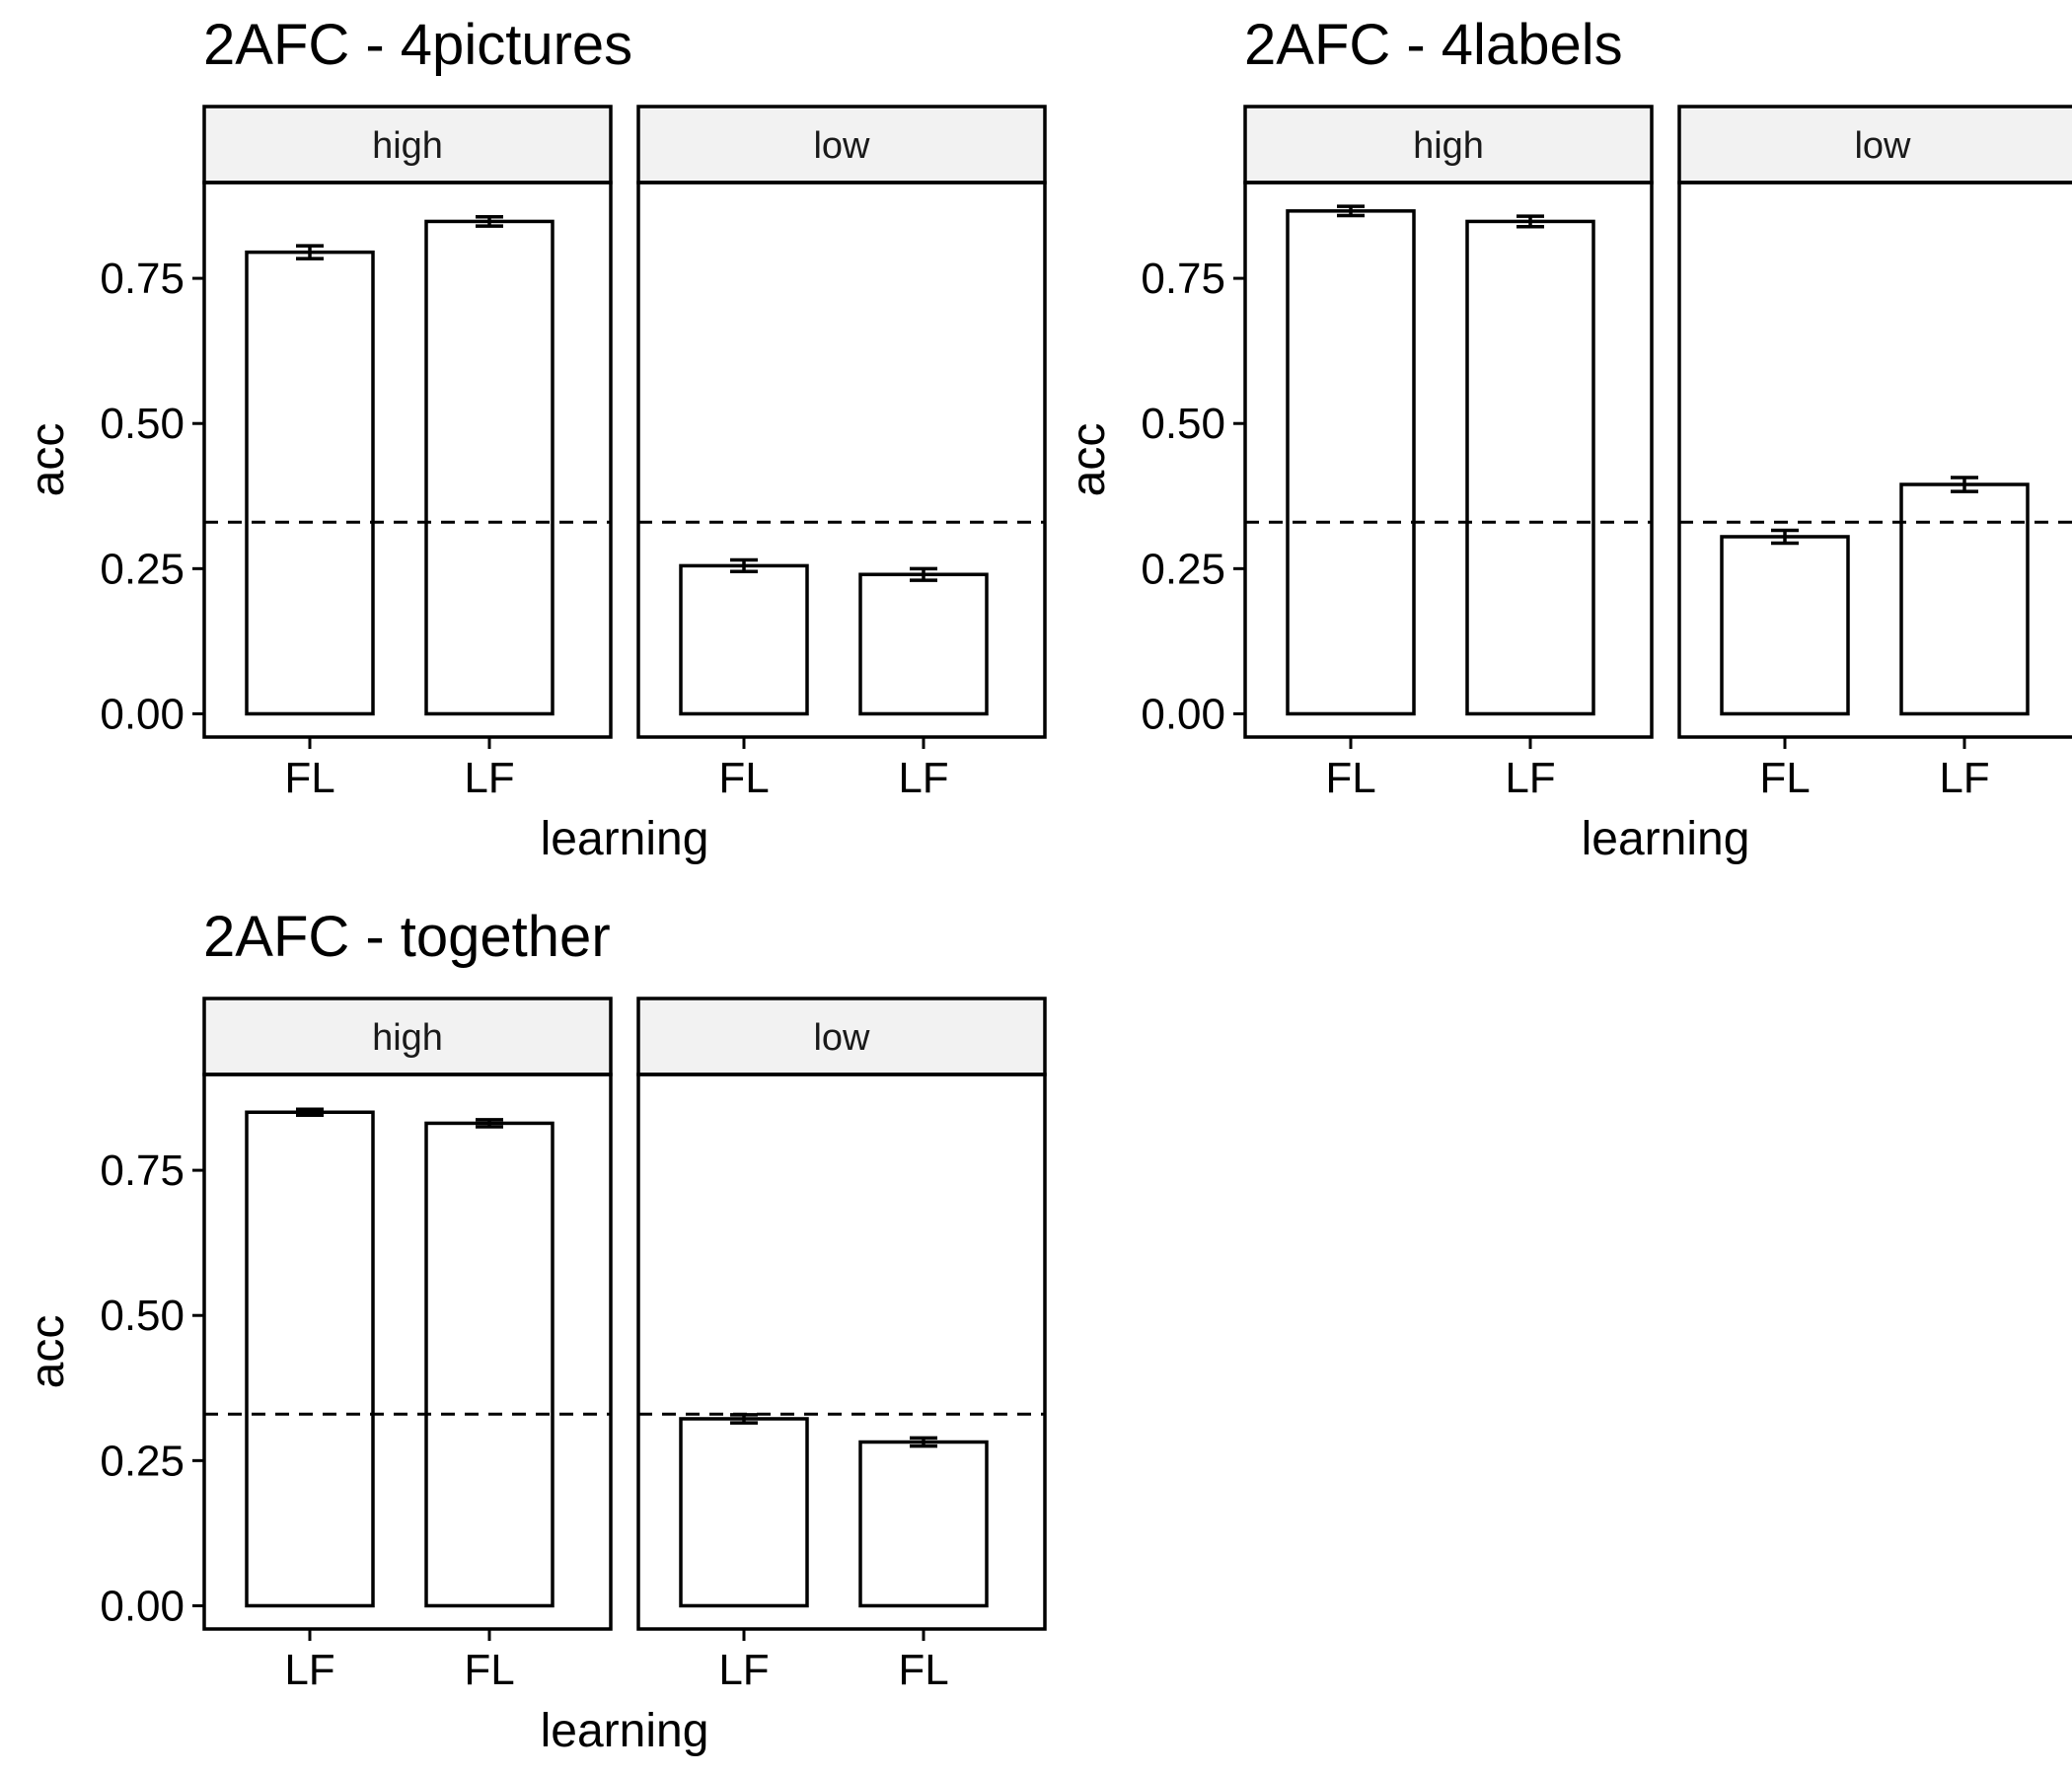  I want to click on facet-high: high LF FL, so click(407, 1345).